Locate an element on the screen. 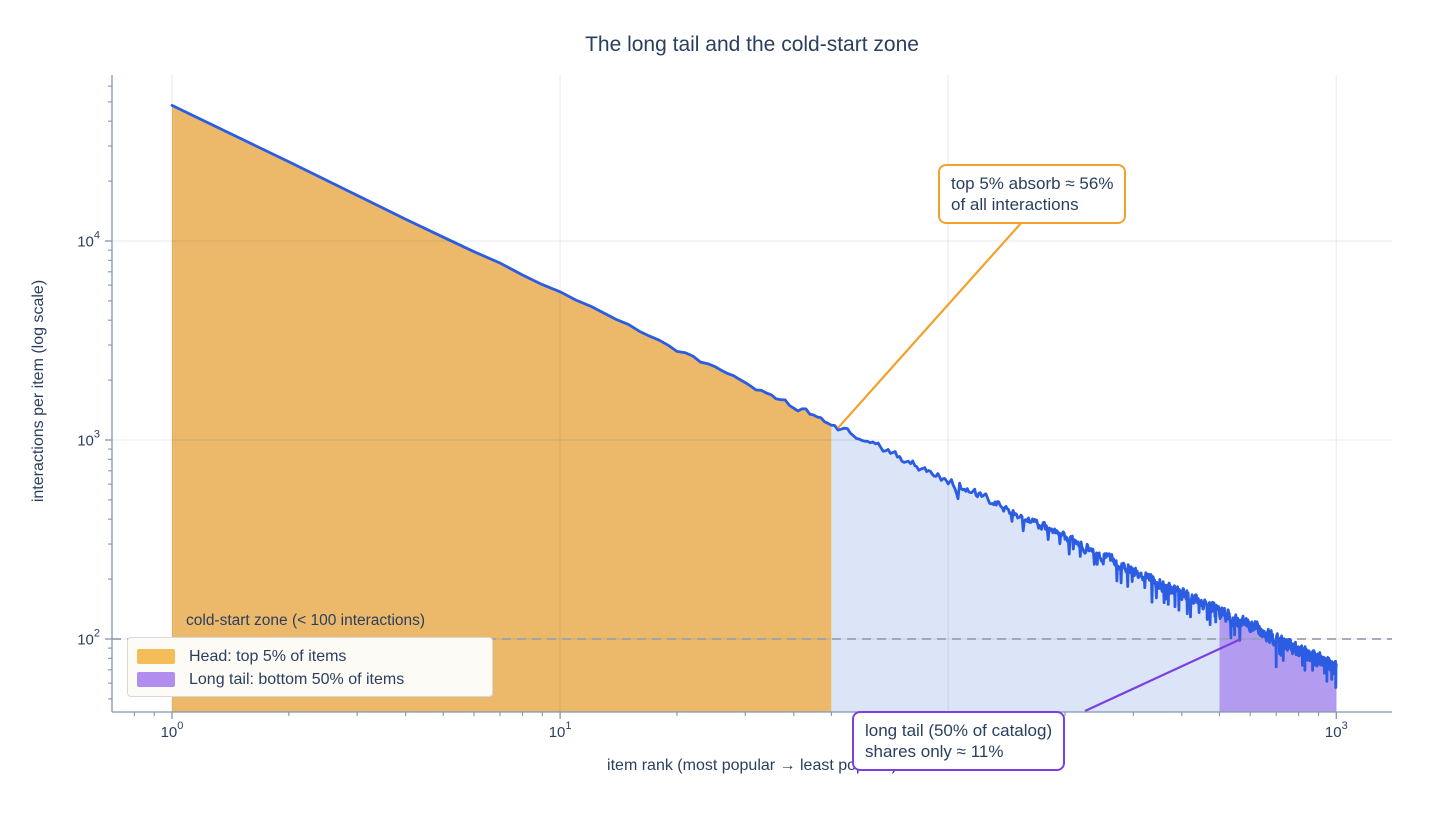 The image size is (1429, 816). head-annotation-leader is located at coordinates (930, 325).